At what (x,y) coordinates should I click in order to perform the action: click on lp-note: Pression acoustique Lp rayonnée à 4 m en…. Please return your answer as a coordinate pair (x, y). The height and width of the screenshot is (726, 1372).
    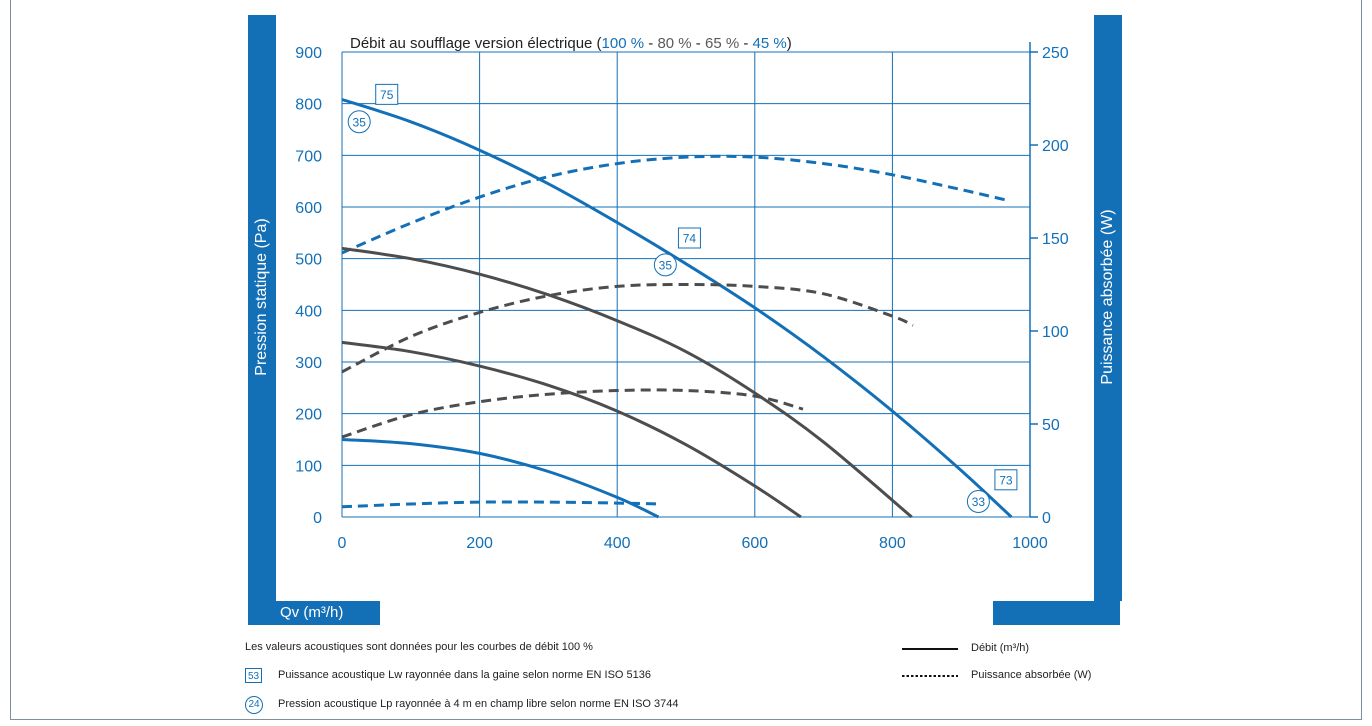
    Looking at the image, I should click on (478, 704).